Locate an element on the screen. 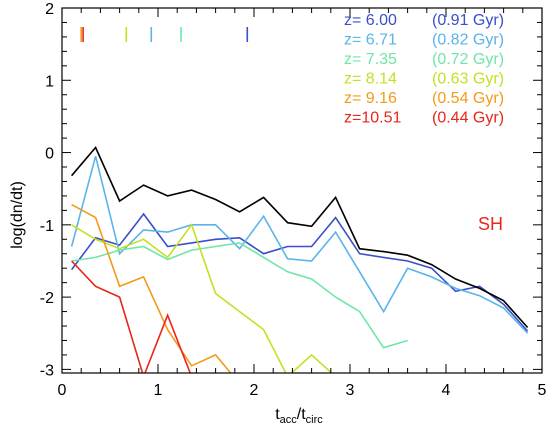 The width and height of the screenshot is (548, 430). legend-redshift-4: z= 9.16 is located at coordinates (370, 98).